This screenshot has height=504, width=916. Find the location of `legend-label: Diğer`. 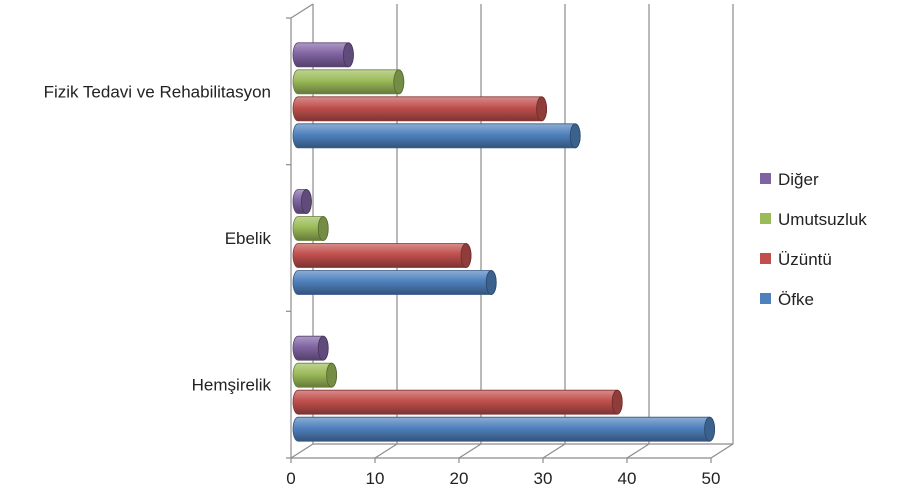

legend-label: Diğer is located at coordinates (798, 179).